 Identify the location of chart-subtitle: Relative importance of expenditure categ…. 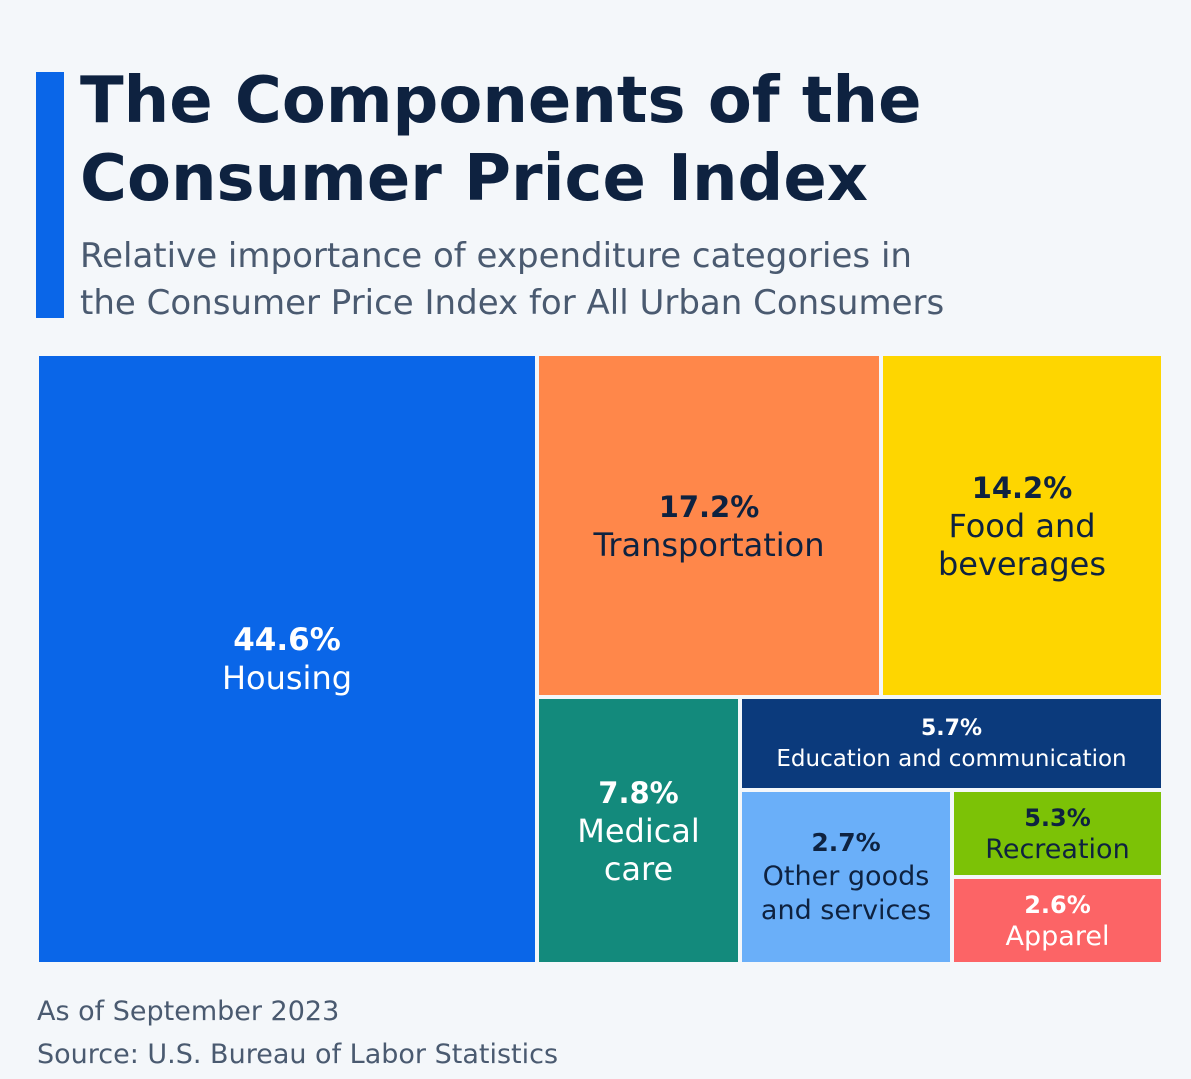
(580, 280).